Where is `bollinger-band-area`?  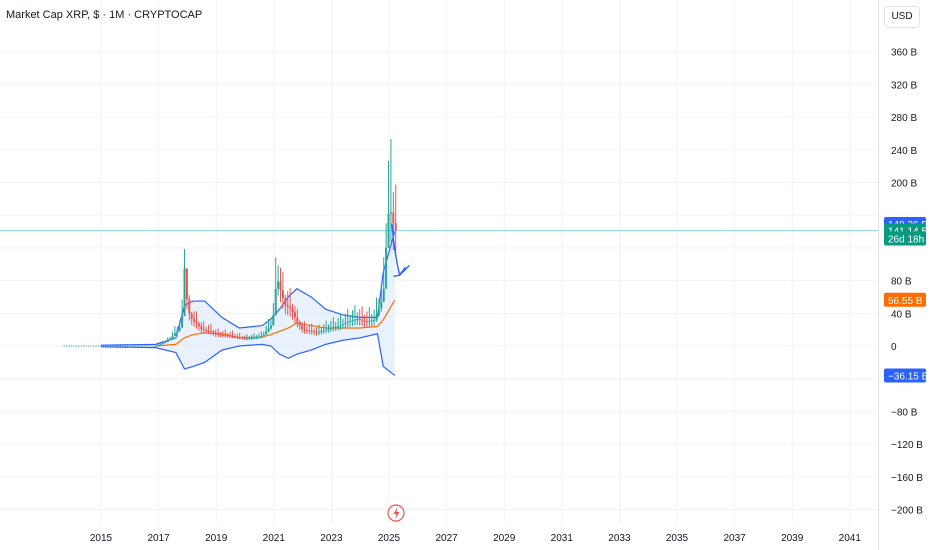
bollinger-band-area is located at coordinates (248, 303).